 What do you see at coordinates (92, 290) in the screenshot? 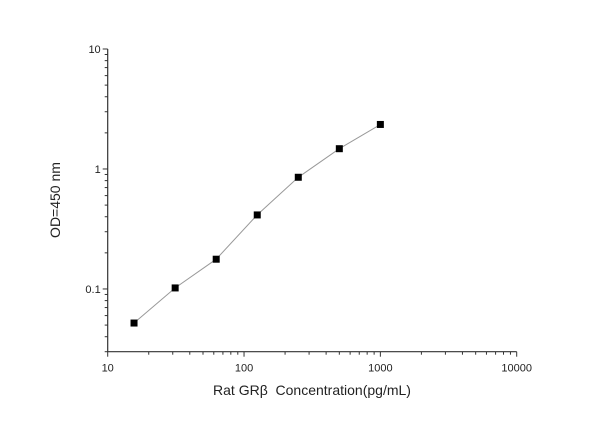
I see `y-tick-label: 0.1` at bounding box center [92, 290].